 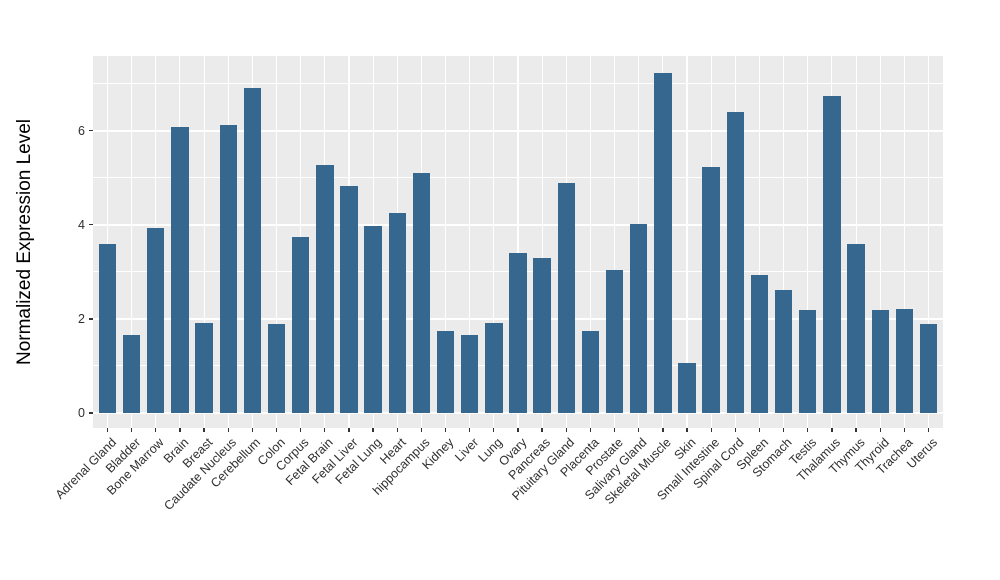 What do you see at coordinates (81, 130) in the screenshot?
I see `y-tick-label: 6` at bounding box center [81, 130].